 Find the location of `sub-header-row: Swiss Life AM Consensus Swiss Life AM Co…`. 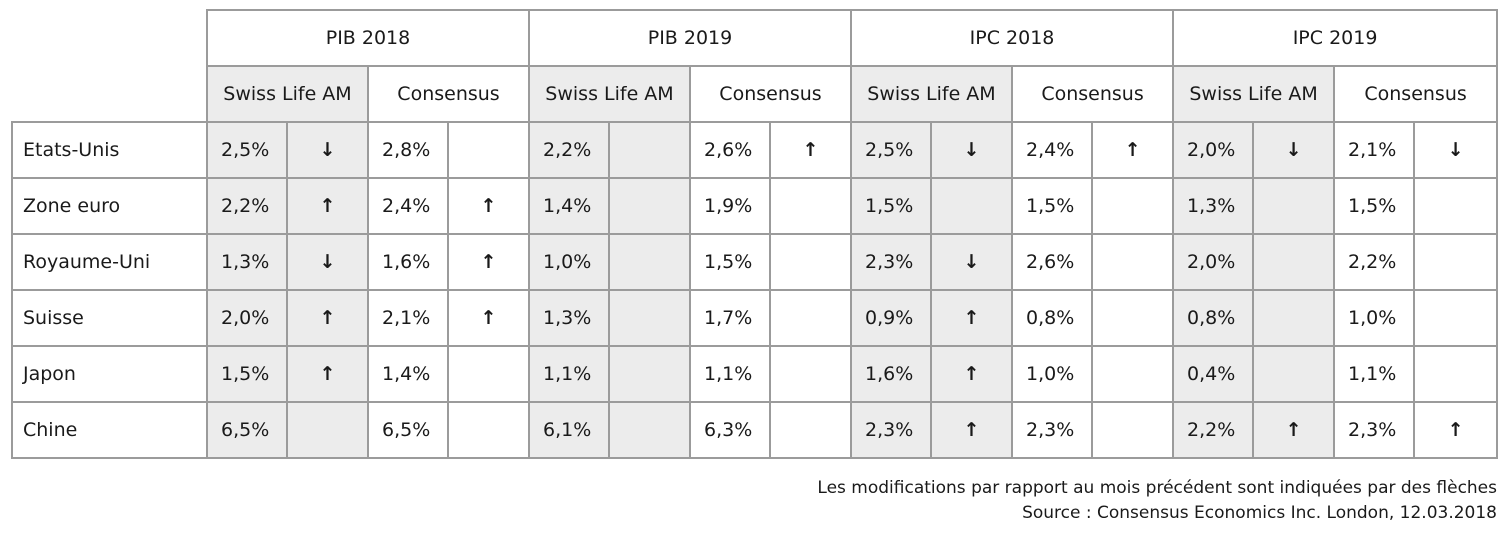

sub-header-row: Swiss Life AM Consensus Swiss Life AM Co… is located at coordinates (755, 94).